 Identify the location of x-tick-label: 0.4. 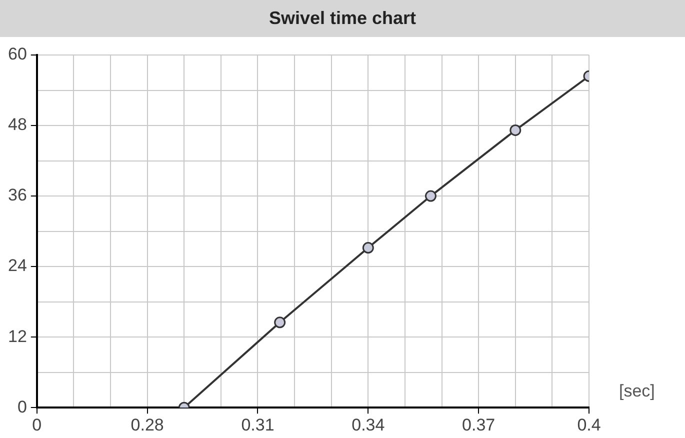
(589, 424).